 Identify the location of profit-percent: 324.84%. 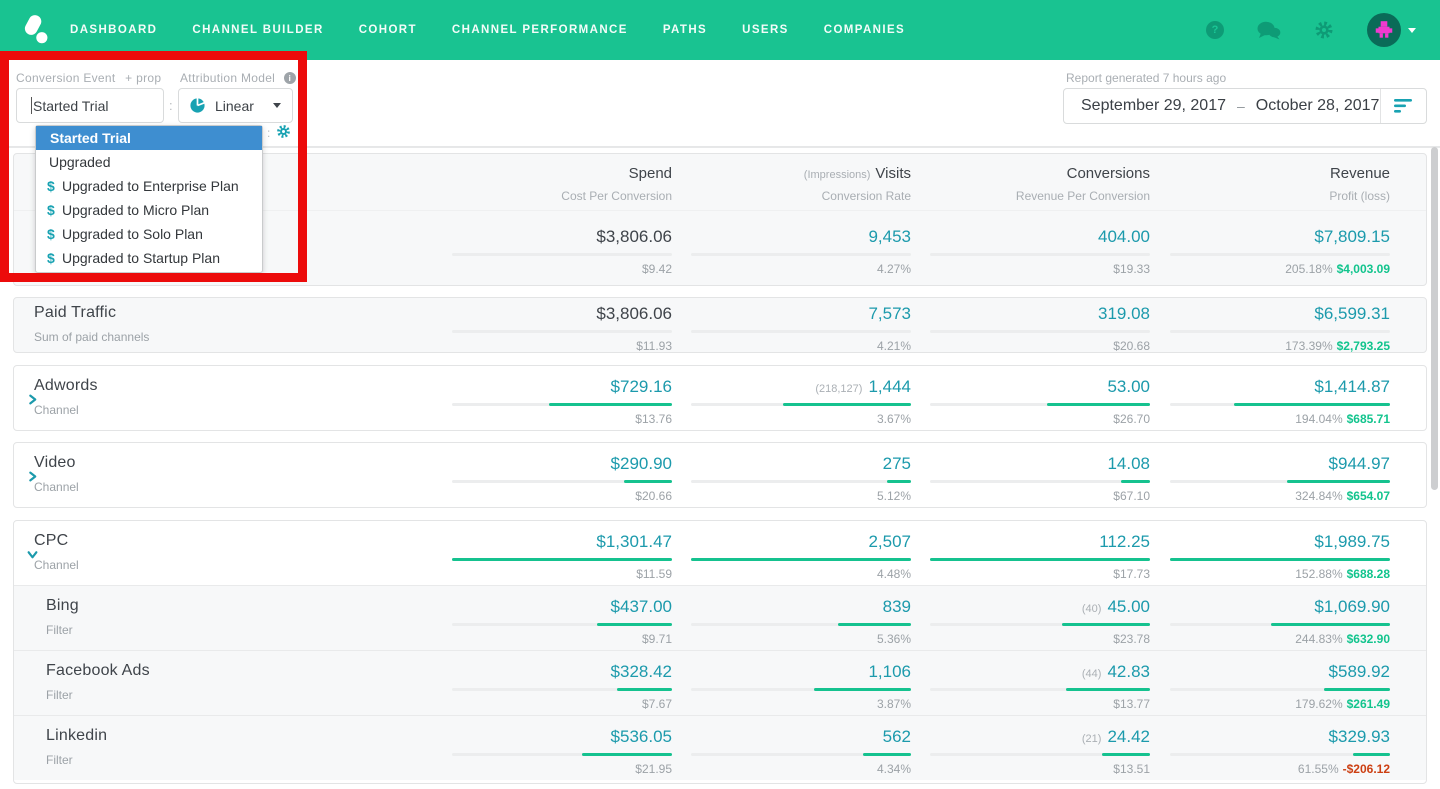
(1319, 496).